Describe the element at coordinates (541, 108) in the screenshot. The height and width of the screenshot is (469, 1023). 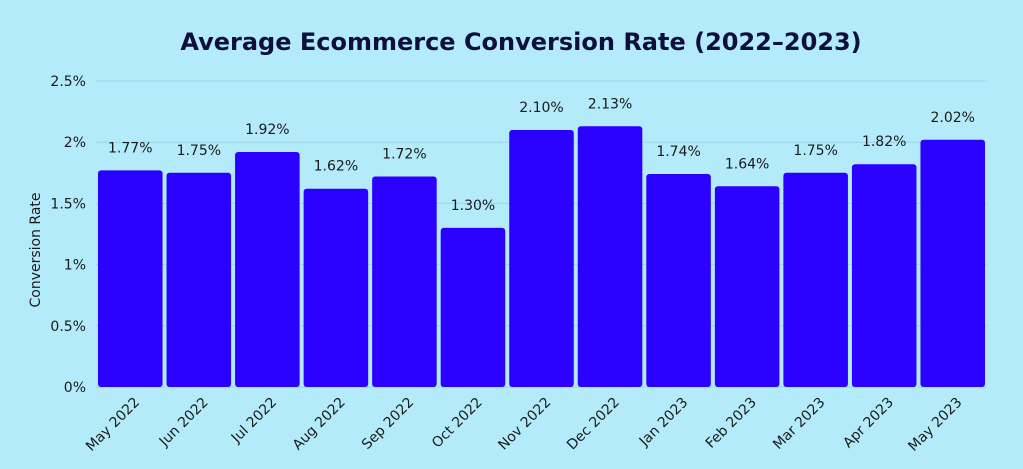
I see `data-label: 2.10%` at that location.